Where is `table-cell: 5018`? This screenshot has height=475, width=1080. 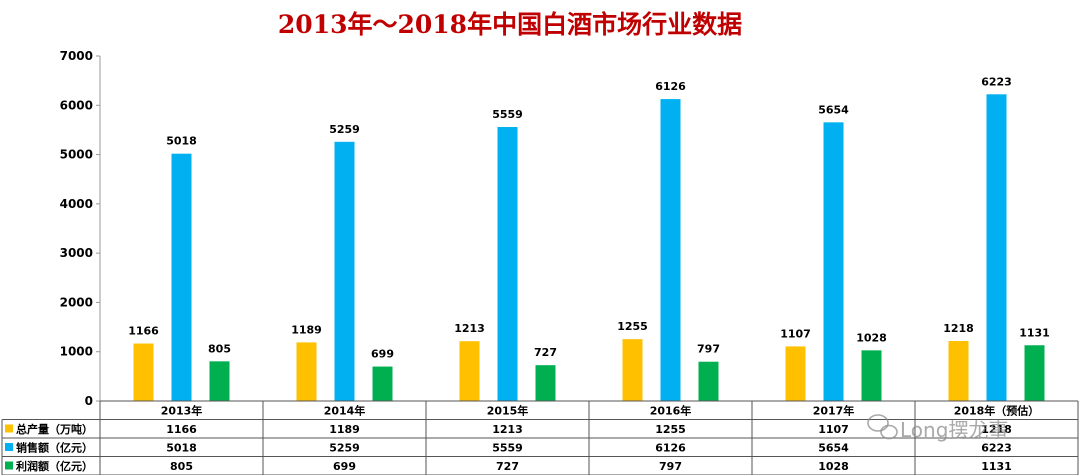 table-cell: 5018 is located at coordinates (181, 448).